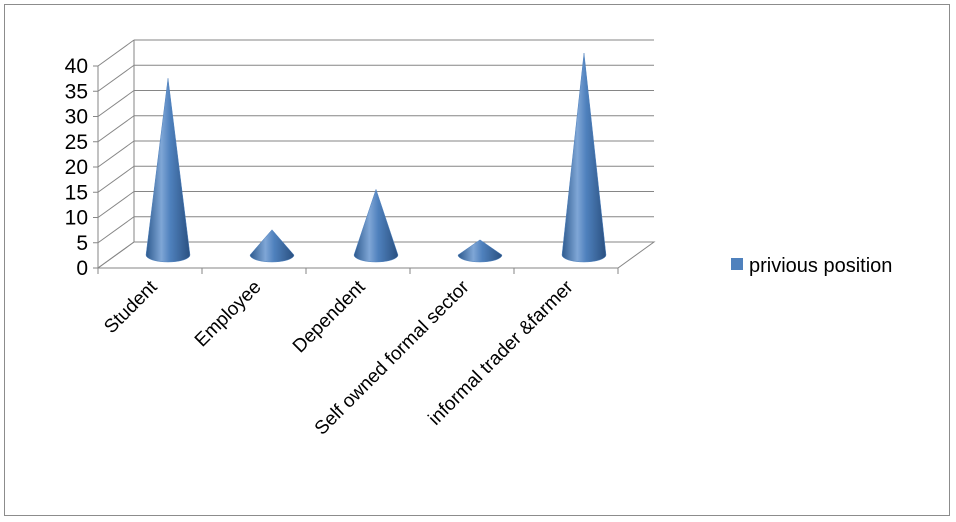 Image resolution: width=956 pixels, height=522 pixels. I want to click on legend-label: privious position, so click(820, 266).